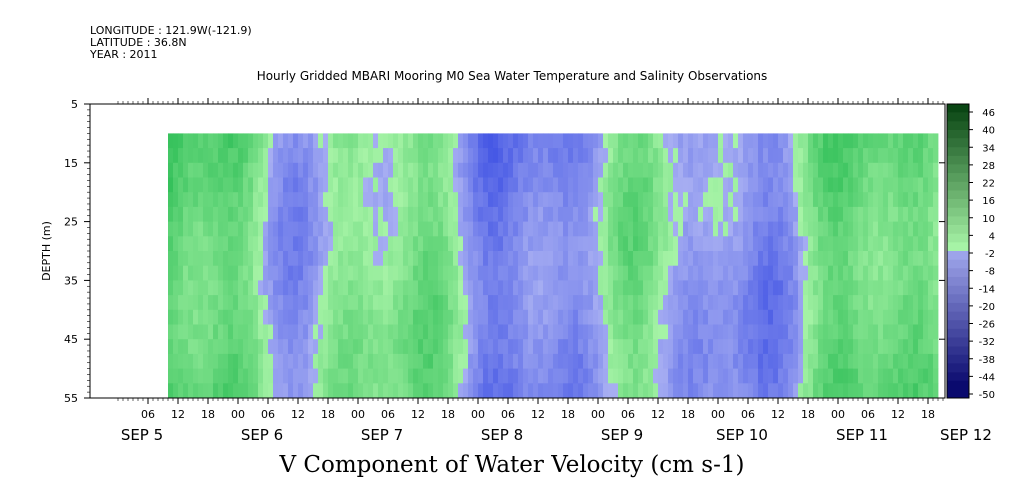  I want to click on x-hour-label: 00, so click(598, 414).